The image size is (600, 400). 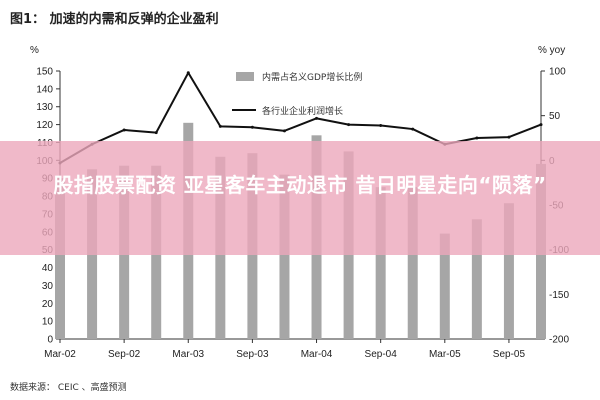 What do you see at coordinates (445, 354) in the screenshot?
I see `x-tick-label: Mar-05` at bounding box center [445, 354].